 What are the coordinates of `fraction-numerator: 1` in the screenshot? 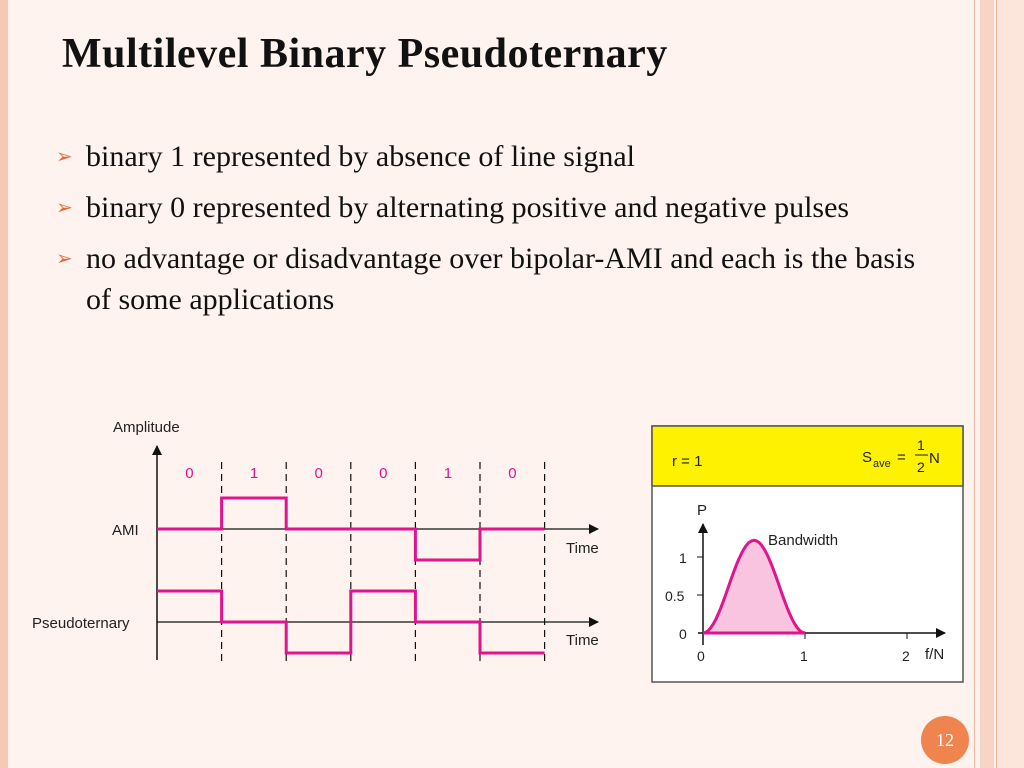 It's located at (921, 445).